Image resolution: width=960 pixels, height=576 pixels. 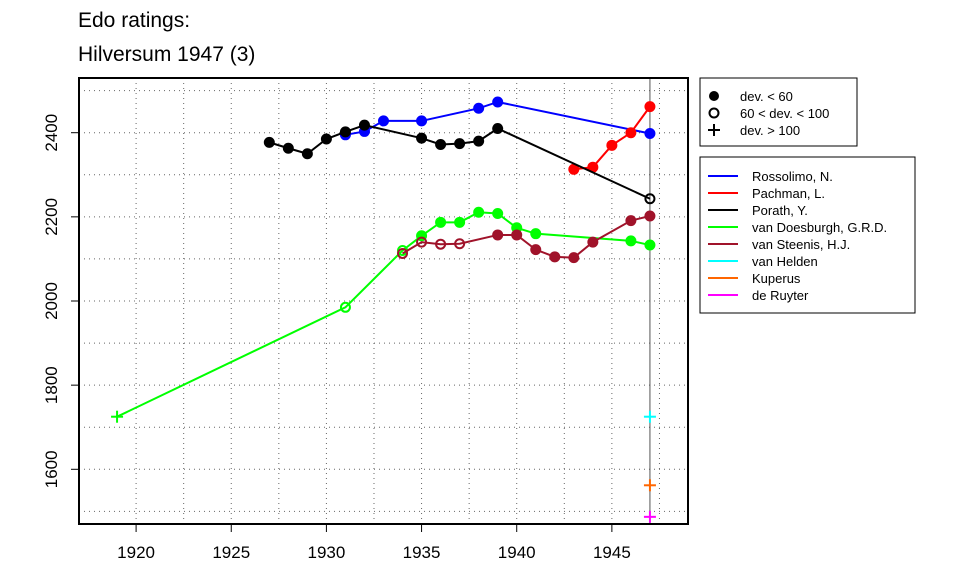 What do you see at coordinates (51, 385) in the screenshot?
I see `y-tick-label: 1800` at bounding box center [51, 385].